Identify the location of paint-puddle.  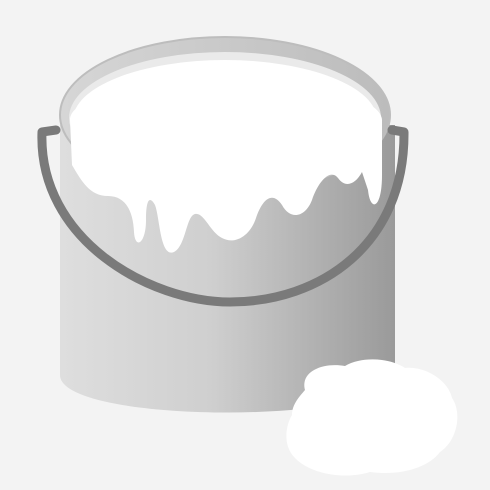
(372, 417).